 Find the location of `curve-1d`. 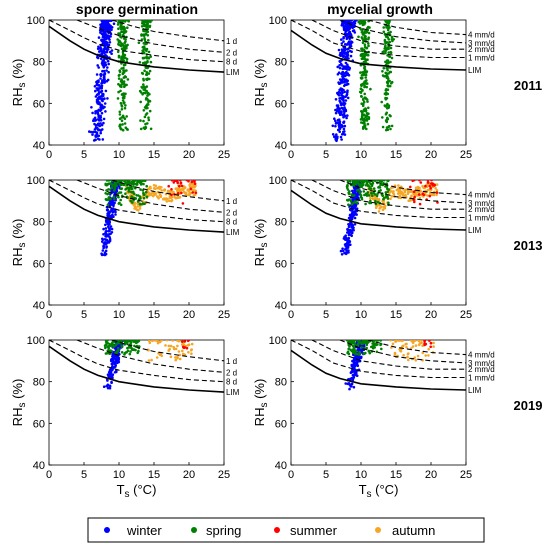

curve-1d is located at coordinates (167, 351).